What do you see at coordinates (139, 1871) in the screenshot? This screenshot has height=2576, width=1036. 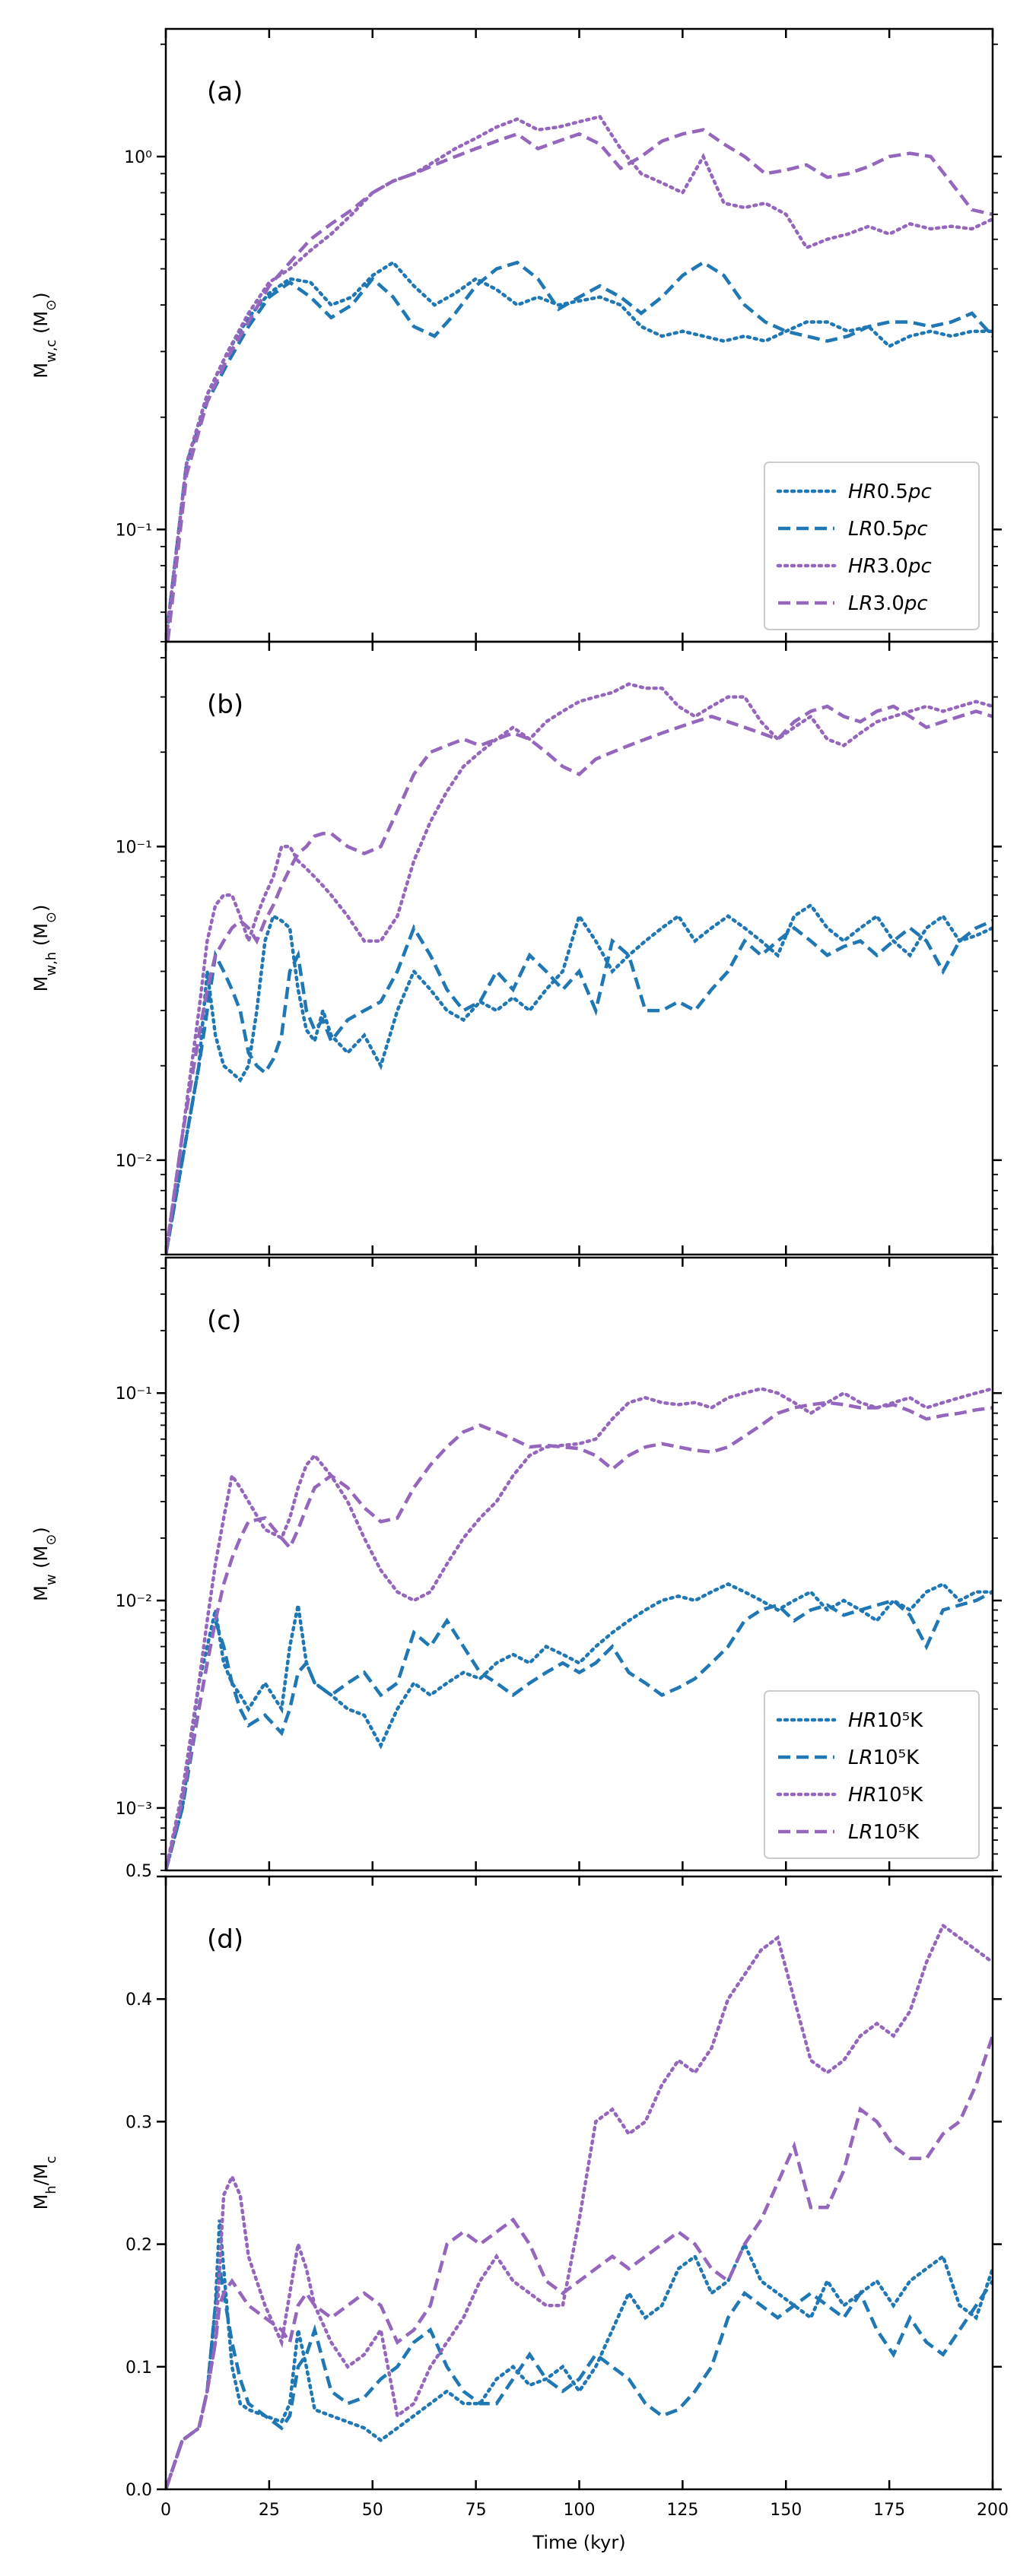 I see `y-tick-label: 0.5` at bounding box center [139, 1871].